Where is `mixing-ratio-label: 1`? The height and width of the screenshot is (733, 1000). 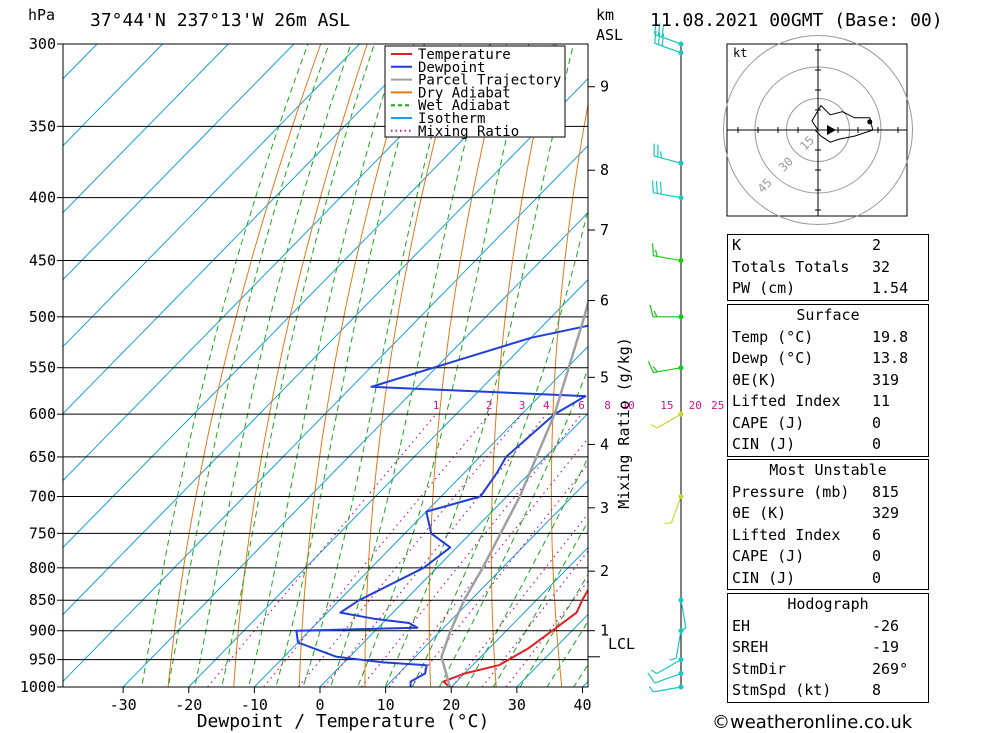
mixing-ratio-label: 1 is located at coordinates (436, 405).